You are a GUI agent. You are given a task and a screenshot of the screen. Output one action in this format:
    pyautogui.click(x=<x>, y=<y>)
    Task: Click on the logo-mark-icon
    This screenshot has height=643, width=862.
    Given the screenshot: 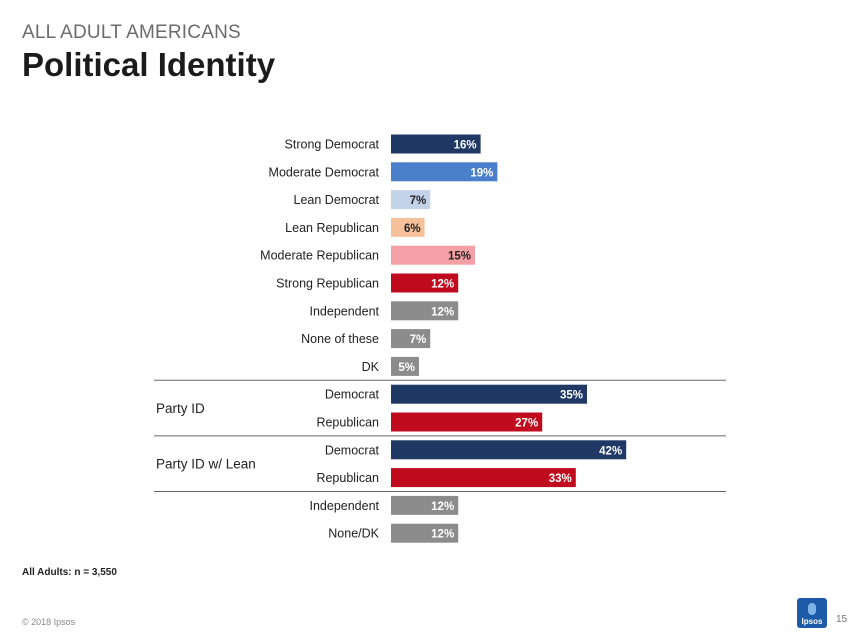 What is the action you would take?
    pyautogui.click(x=812, y=609)
    